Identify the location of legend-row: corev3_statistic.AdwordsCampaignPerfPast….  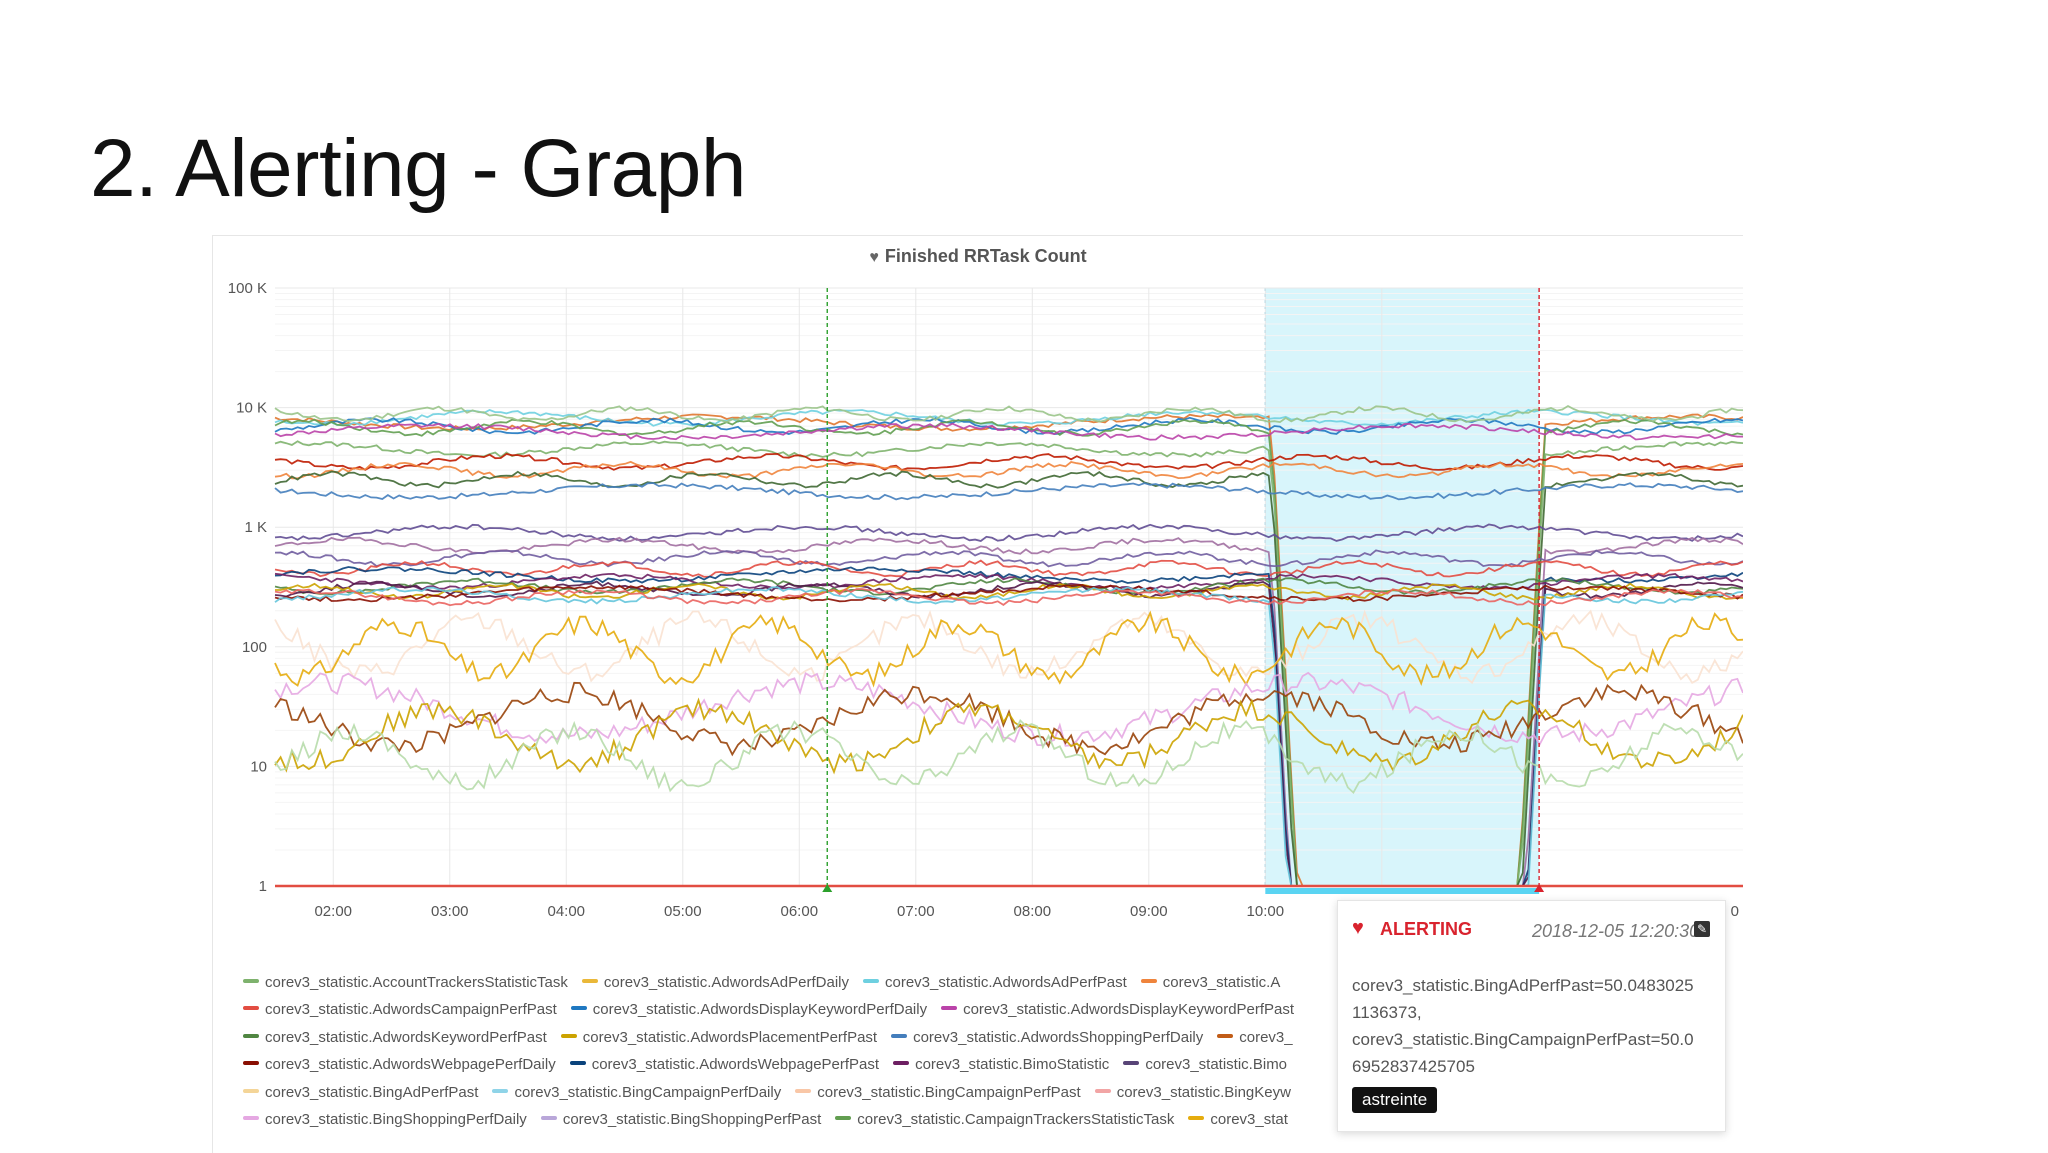
(775, 1013).